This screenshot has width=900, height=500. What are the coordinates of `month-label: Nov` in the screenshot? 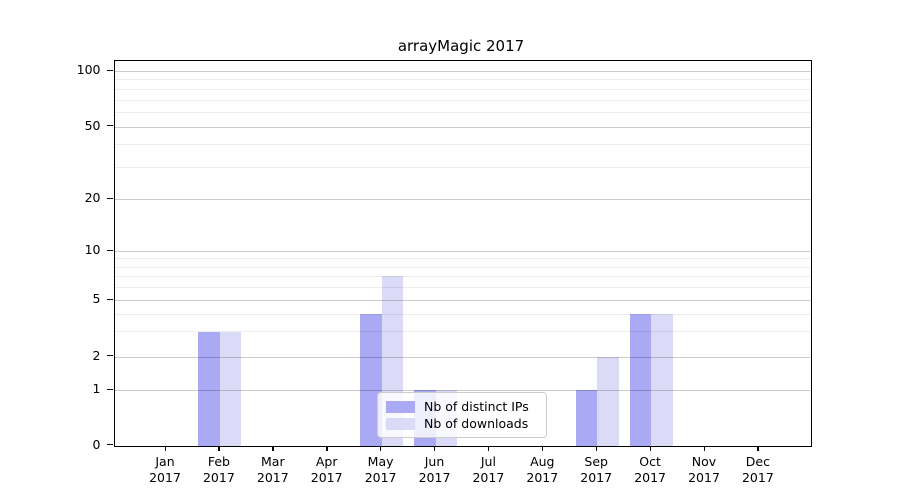 It's located at (704, 461).